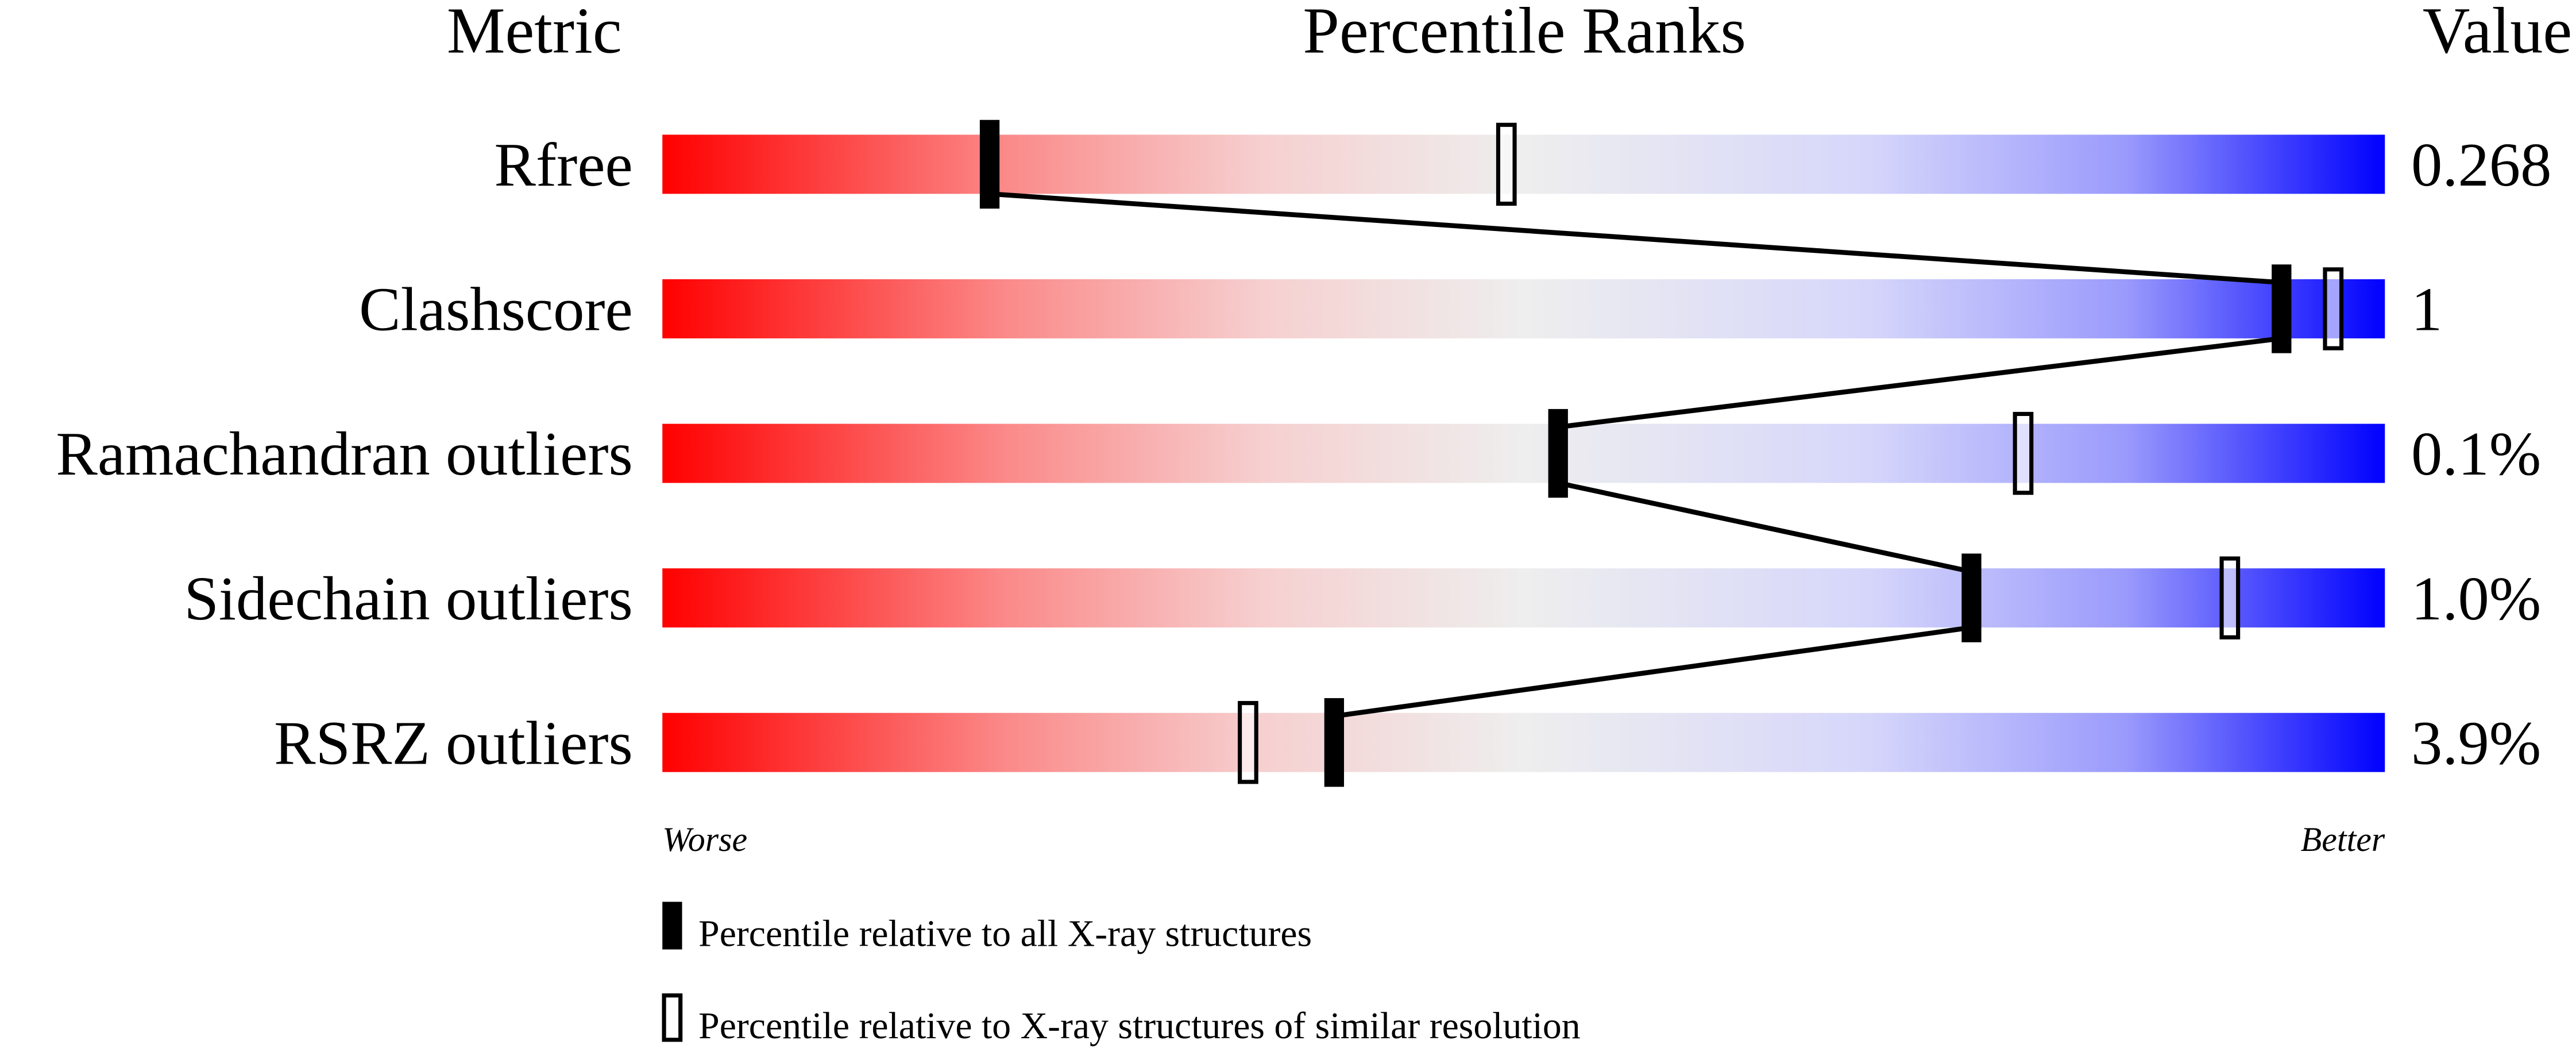  Describe the element at coordinates (2476, 743) in the screenshot. I see `metric-value: 3.9%` at that location.